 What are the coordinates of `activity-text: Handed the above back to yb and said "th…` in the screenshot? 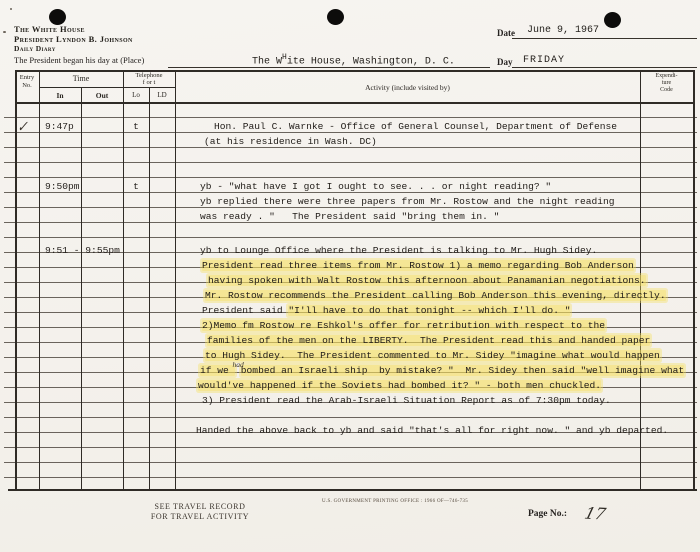 It's located at (432, 430).